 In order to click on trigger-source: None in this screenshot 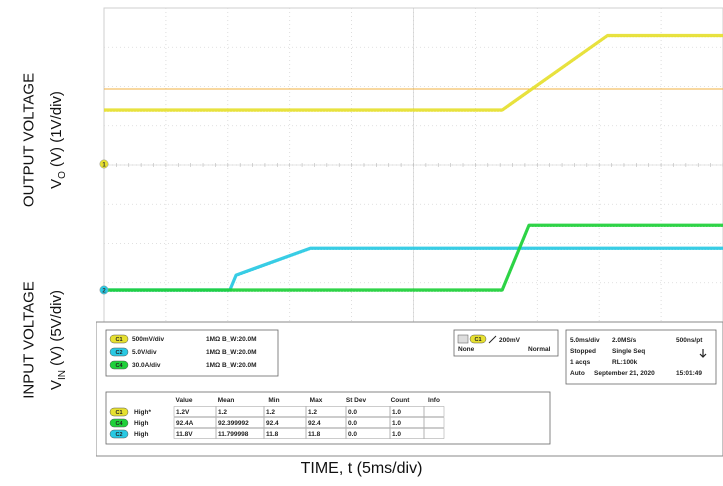, I will do `click(466, 349)`.